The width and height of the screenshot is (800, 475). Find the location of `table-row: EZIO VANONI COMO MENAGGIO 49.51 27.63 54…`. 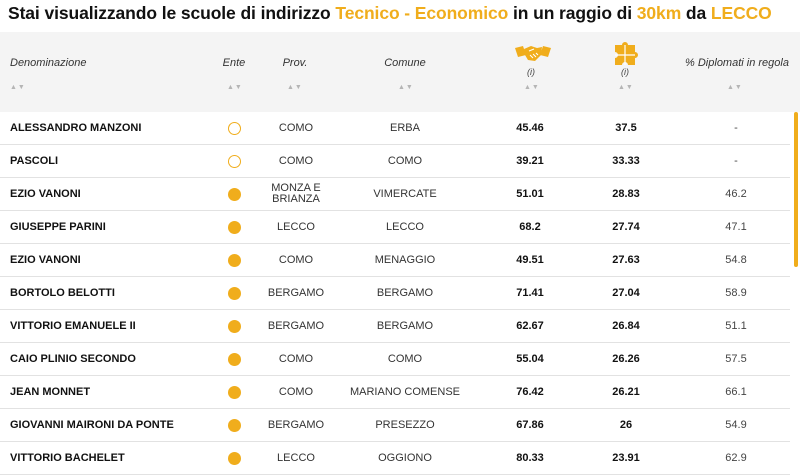

table-row: EZIO VANONI COMO MENAGGIO 49.51 27.63 54… is located at coordinates (395, 260).